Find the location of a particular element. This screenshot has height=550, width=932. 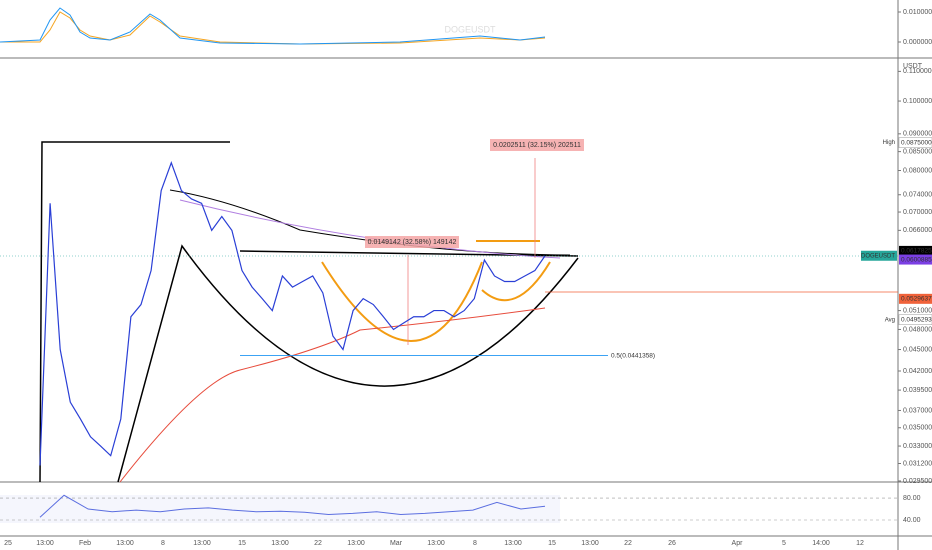

time-label: 25 is located at coordinates (8, 543).